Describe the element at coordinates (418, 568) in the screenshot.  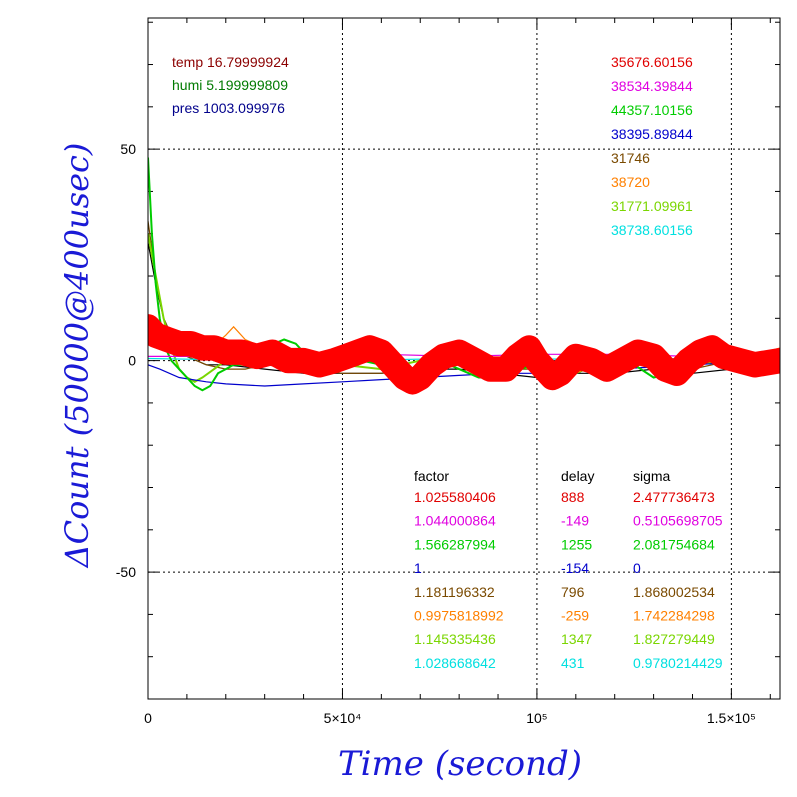
I see `table-cell-factor: 1` at that location.